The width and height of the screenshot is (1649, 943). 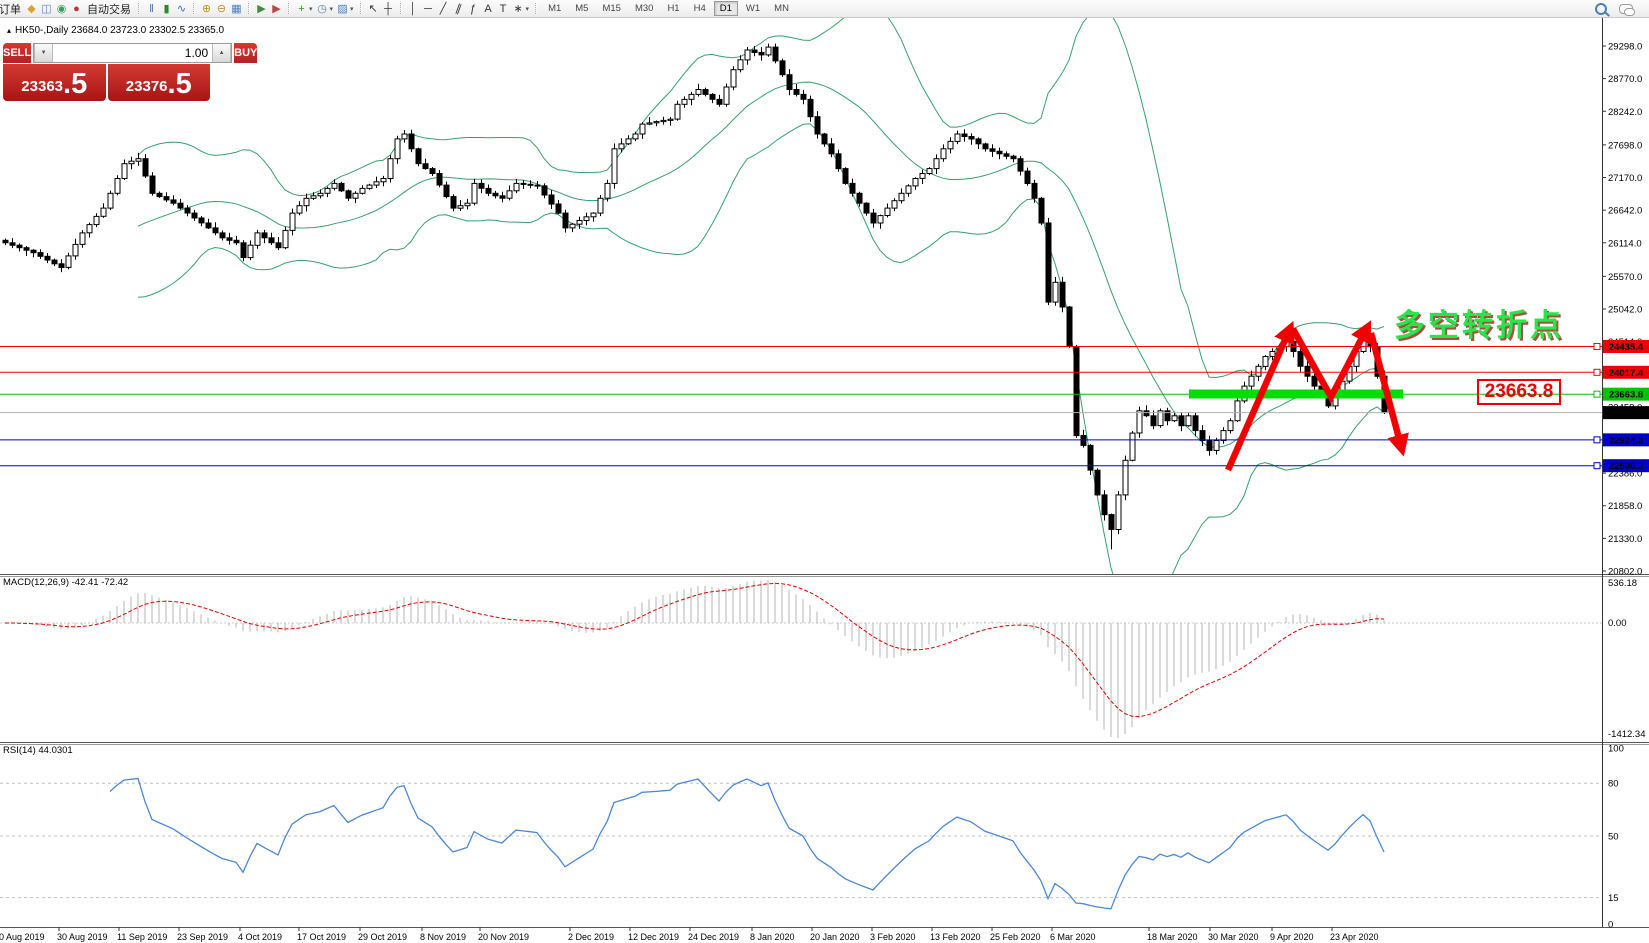 I want to click on level-price-label: 22506.3, so click(x=1626, y=466).